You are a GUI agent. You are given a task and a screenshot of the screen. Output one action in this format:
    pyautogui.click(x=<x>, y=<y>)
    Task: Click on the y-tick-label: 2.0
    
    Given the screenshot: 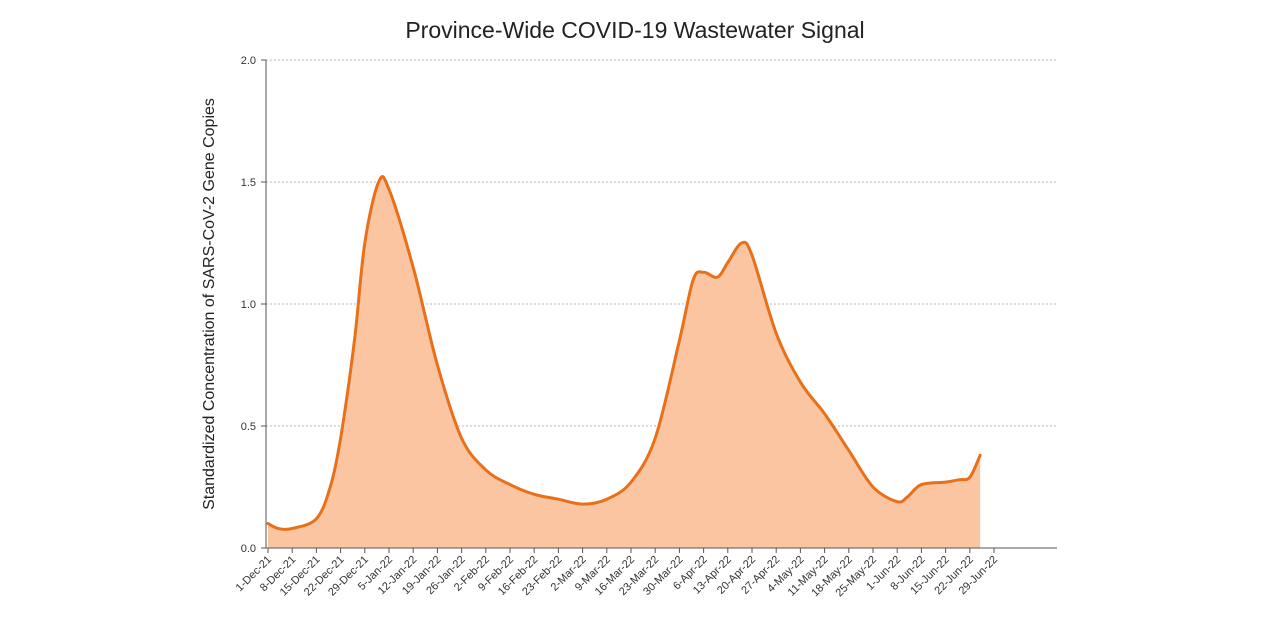 What is the action you would take?
    pyautogui.click(x=248, y=61)
    